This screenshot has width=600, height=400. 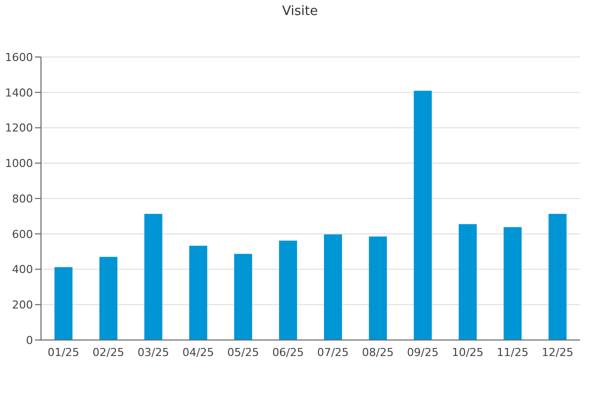 What do you see at coordinates (22, 234) in the screenshot?
I see `y-tick-label: 600` at bounding box center [22, 234].